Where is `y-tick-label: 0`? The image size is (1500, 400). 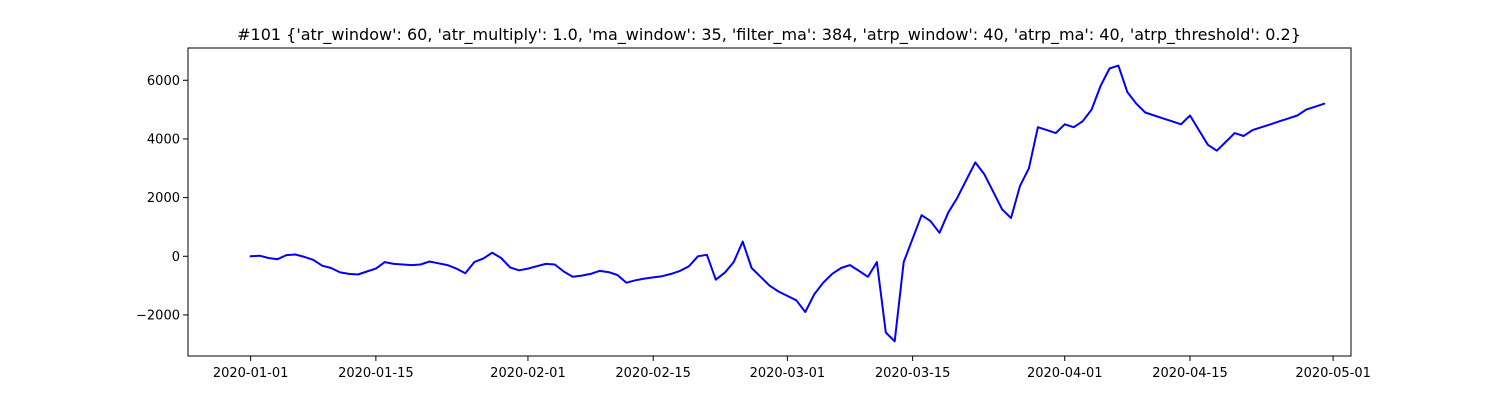 y-tick-label: 0 is located at coordinates (176, 257).